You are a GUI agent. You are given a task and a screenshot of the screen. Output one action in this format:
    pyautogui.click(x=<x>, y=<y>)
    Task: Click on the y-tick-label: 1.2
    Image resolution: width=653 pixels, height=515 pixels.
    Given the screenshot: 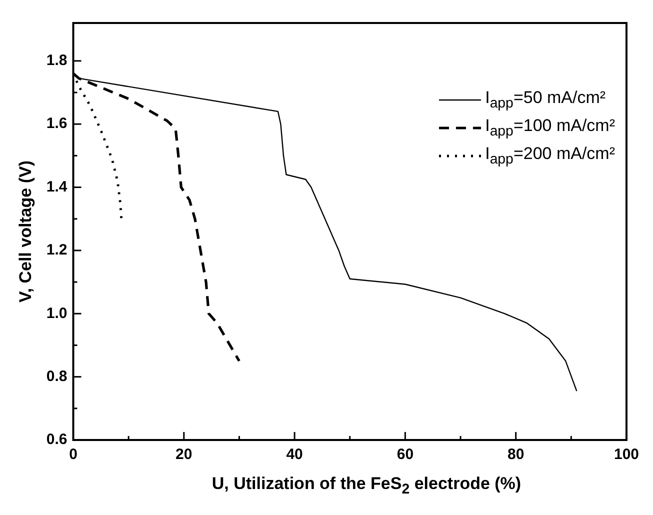 What is the action you would take?
    pyautogui.click(x=57, y=250)
    